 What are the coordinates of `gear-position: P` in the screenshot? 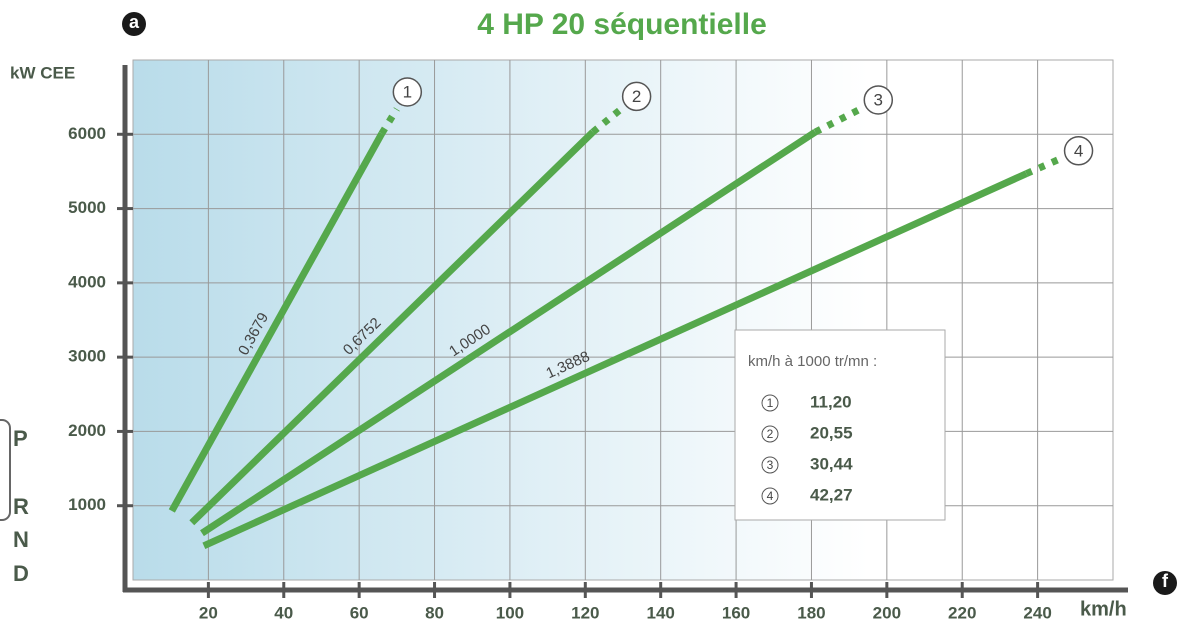 It's located at (20, 438).